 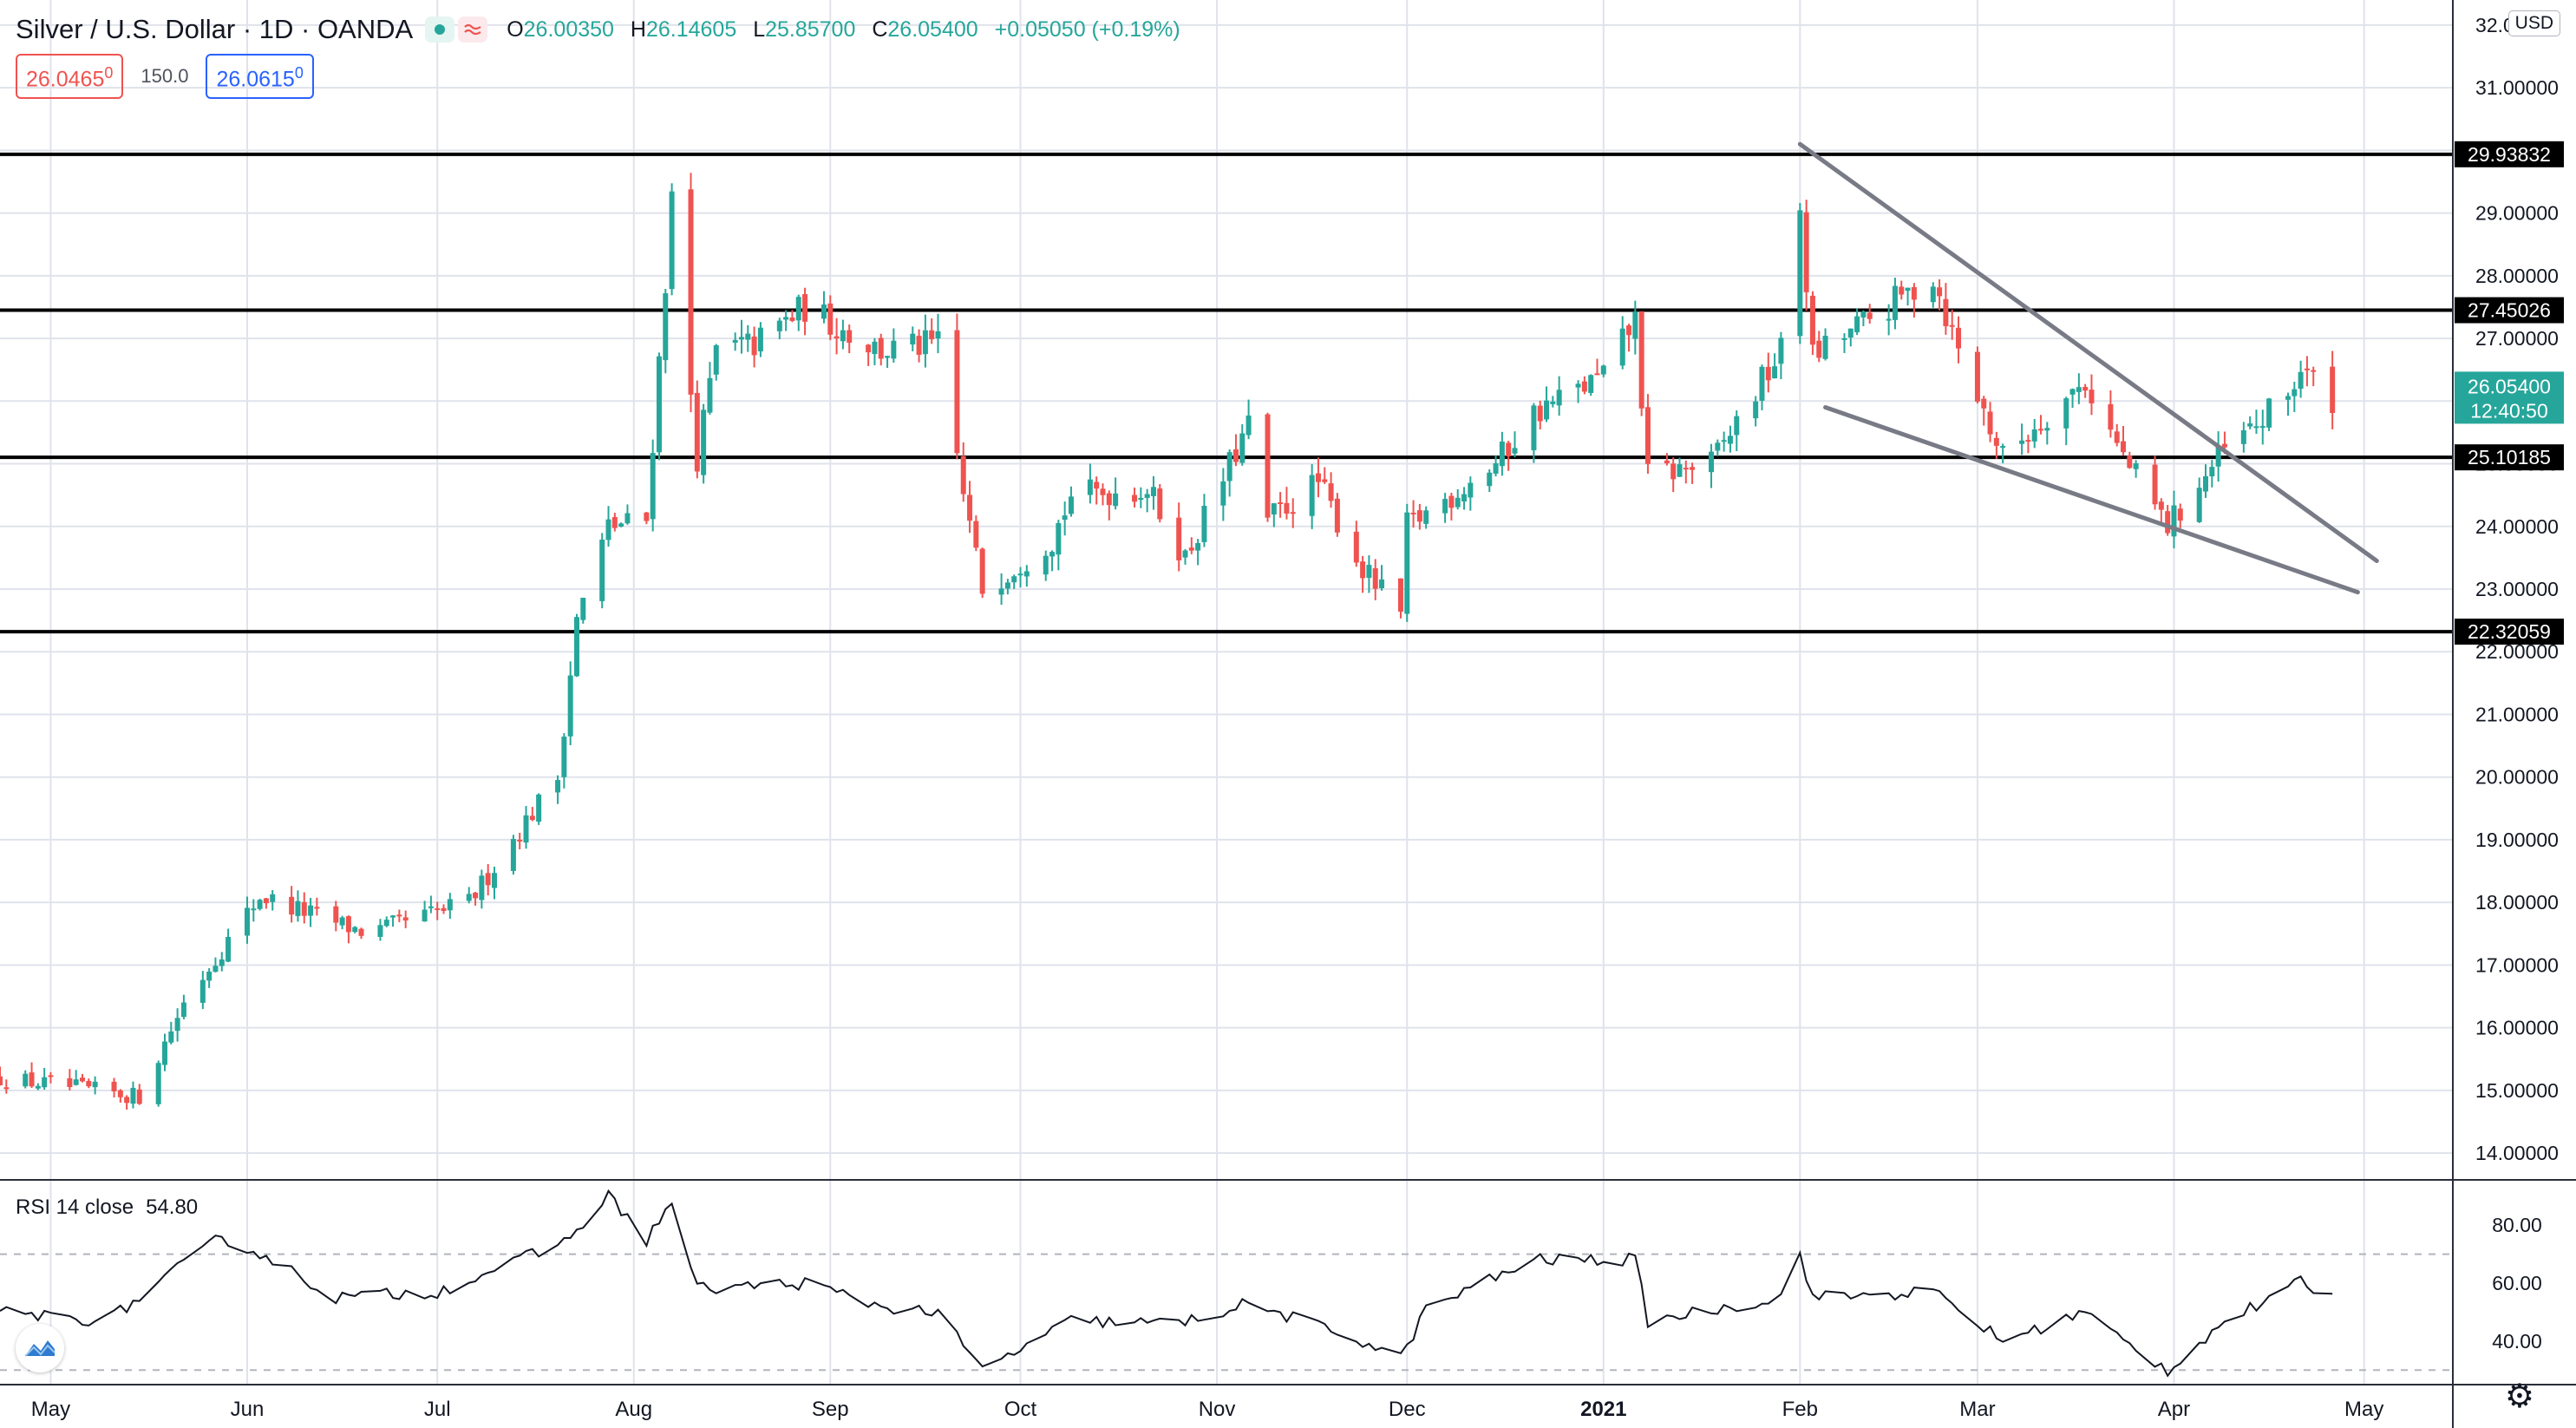 I want to click on open-value: 26.00350, so click(x=568, y=29).